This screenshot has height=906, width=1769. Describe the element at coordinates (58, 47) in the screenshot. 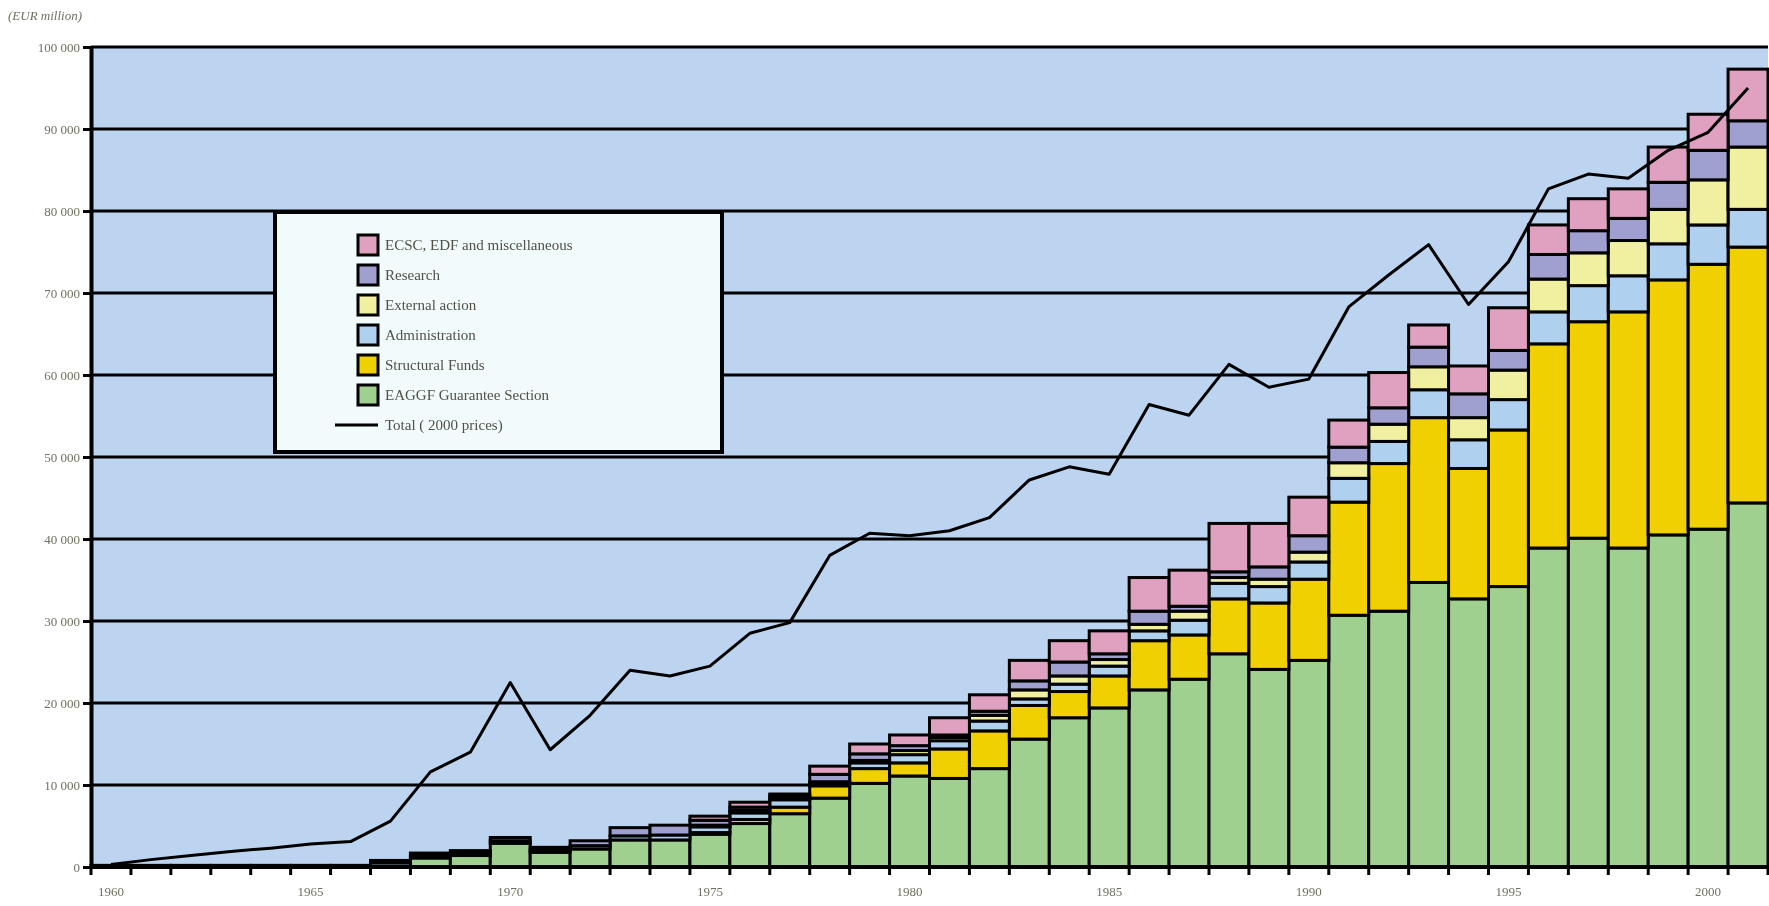

I see `y-tick-label: 100 000` at that location.